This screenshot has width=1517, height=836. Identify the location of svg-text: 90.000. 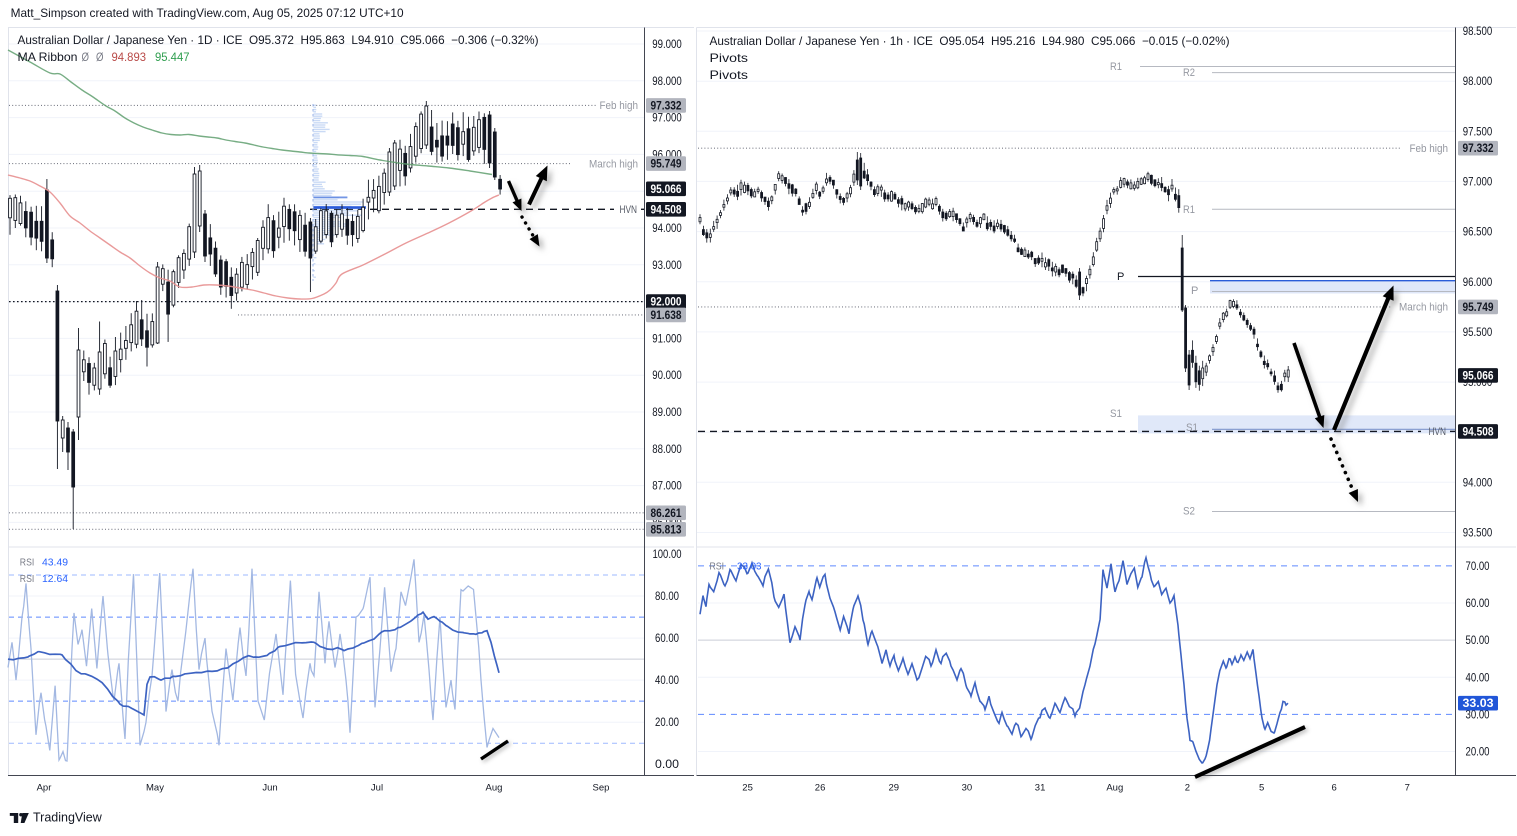
(667, 376).